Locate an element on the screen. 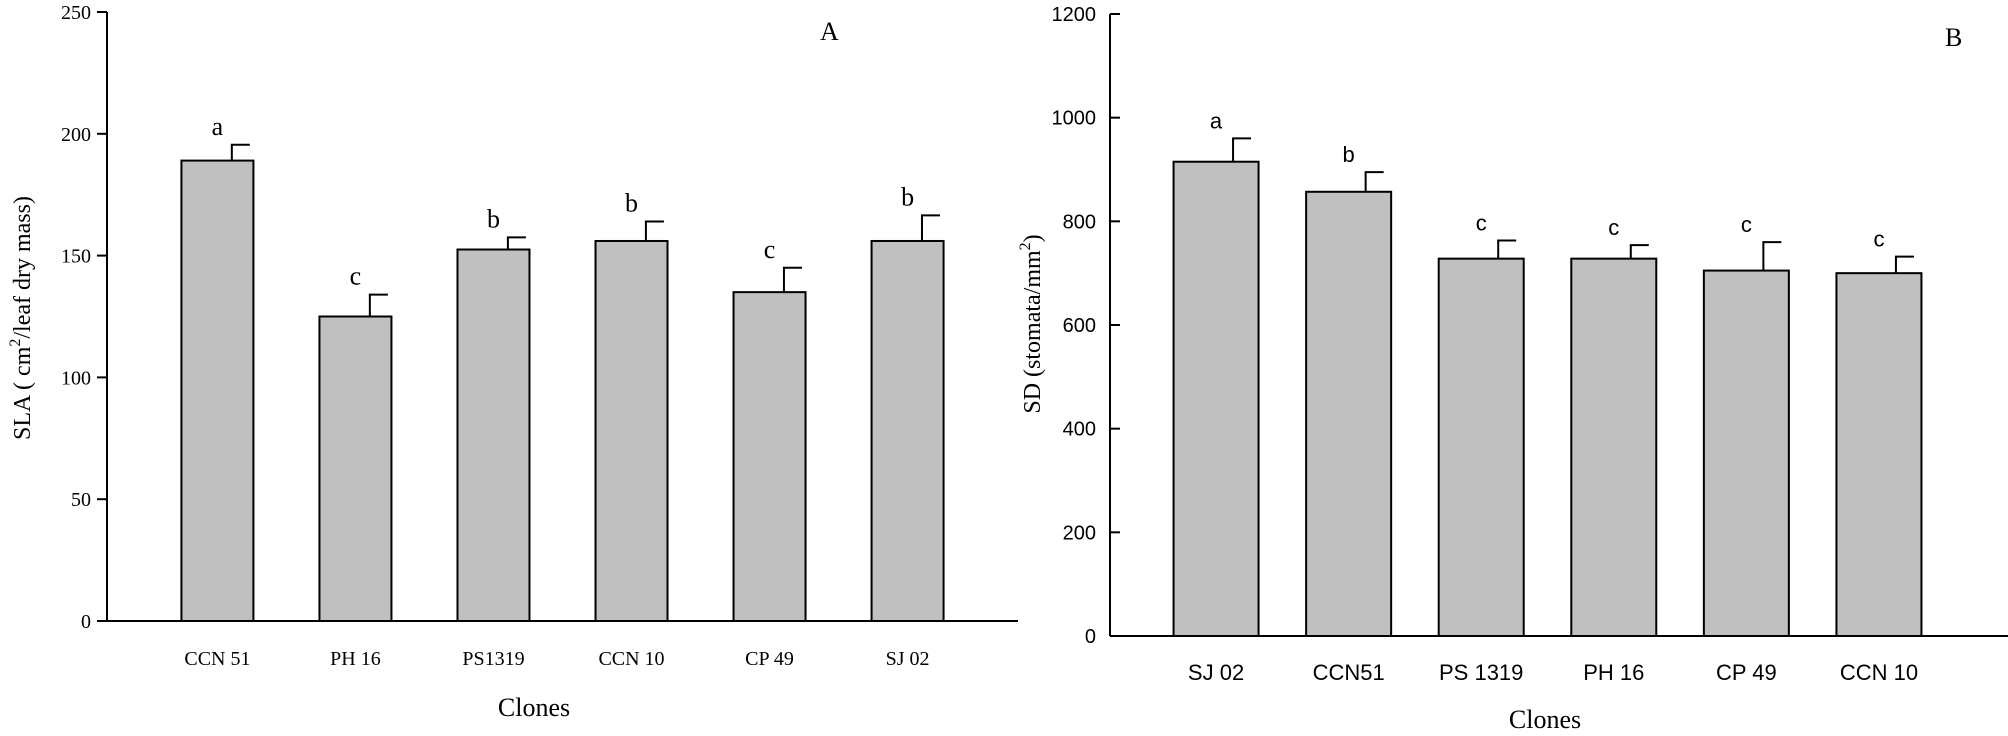 The image size is (2008, 736). panel-a-y-axis-title-sup: 2 is located at coordinates (15, 343).